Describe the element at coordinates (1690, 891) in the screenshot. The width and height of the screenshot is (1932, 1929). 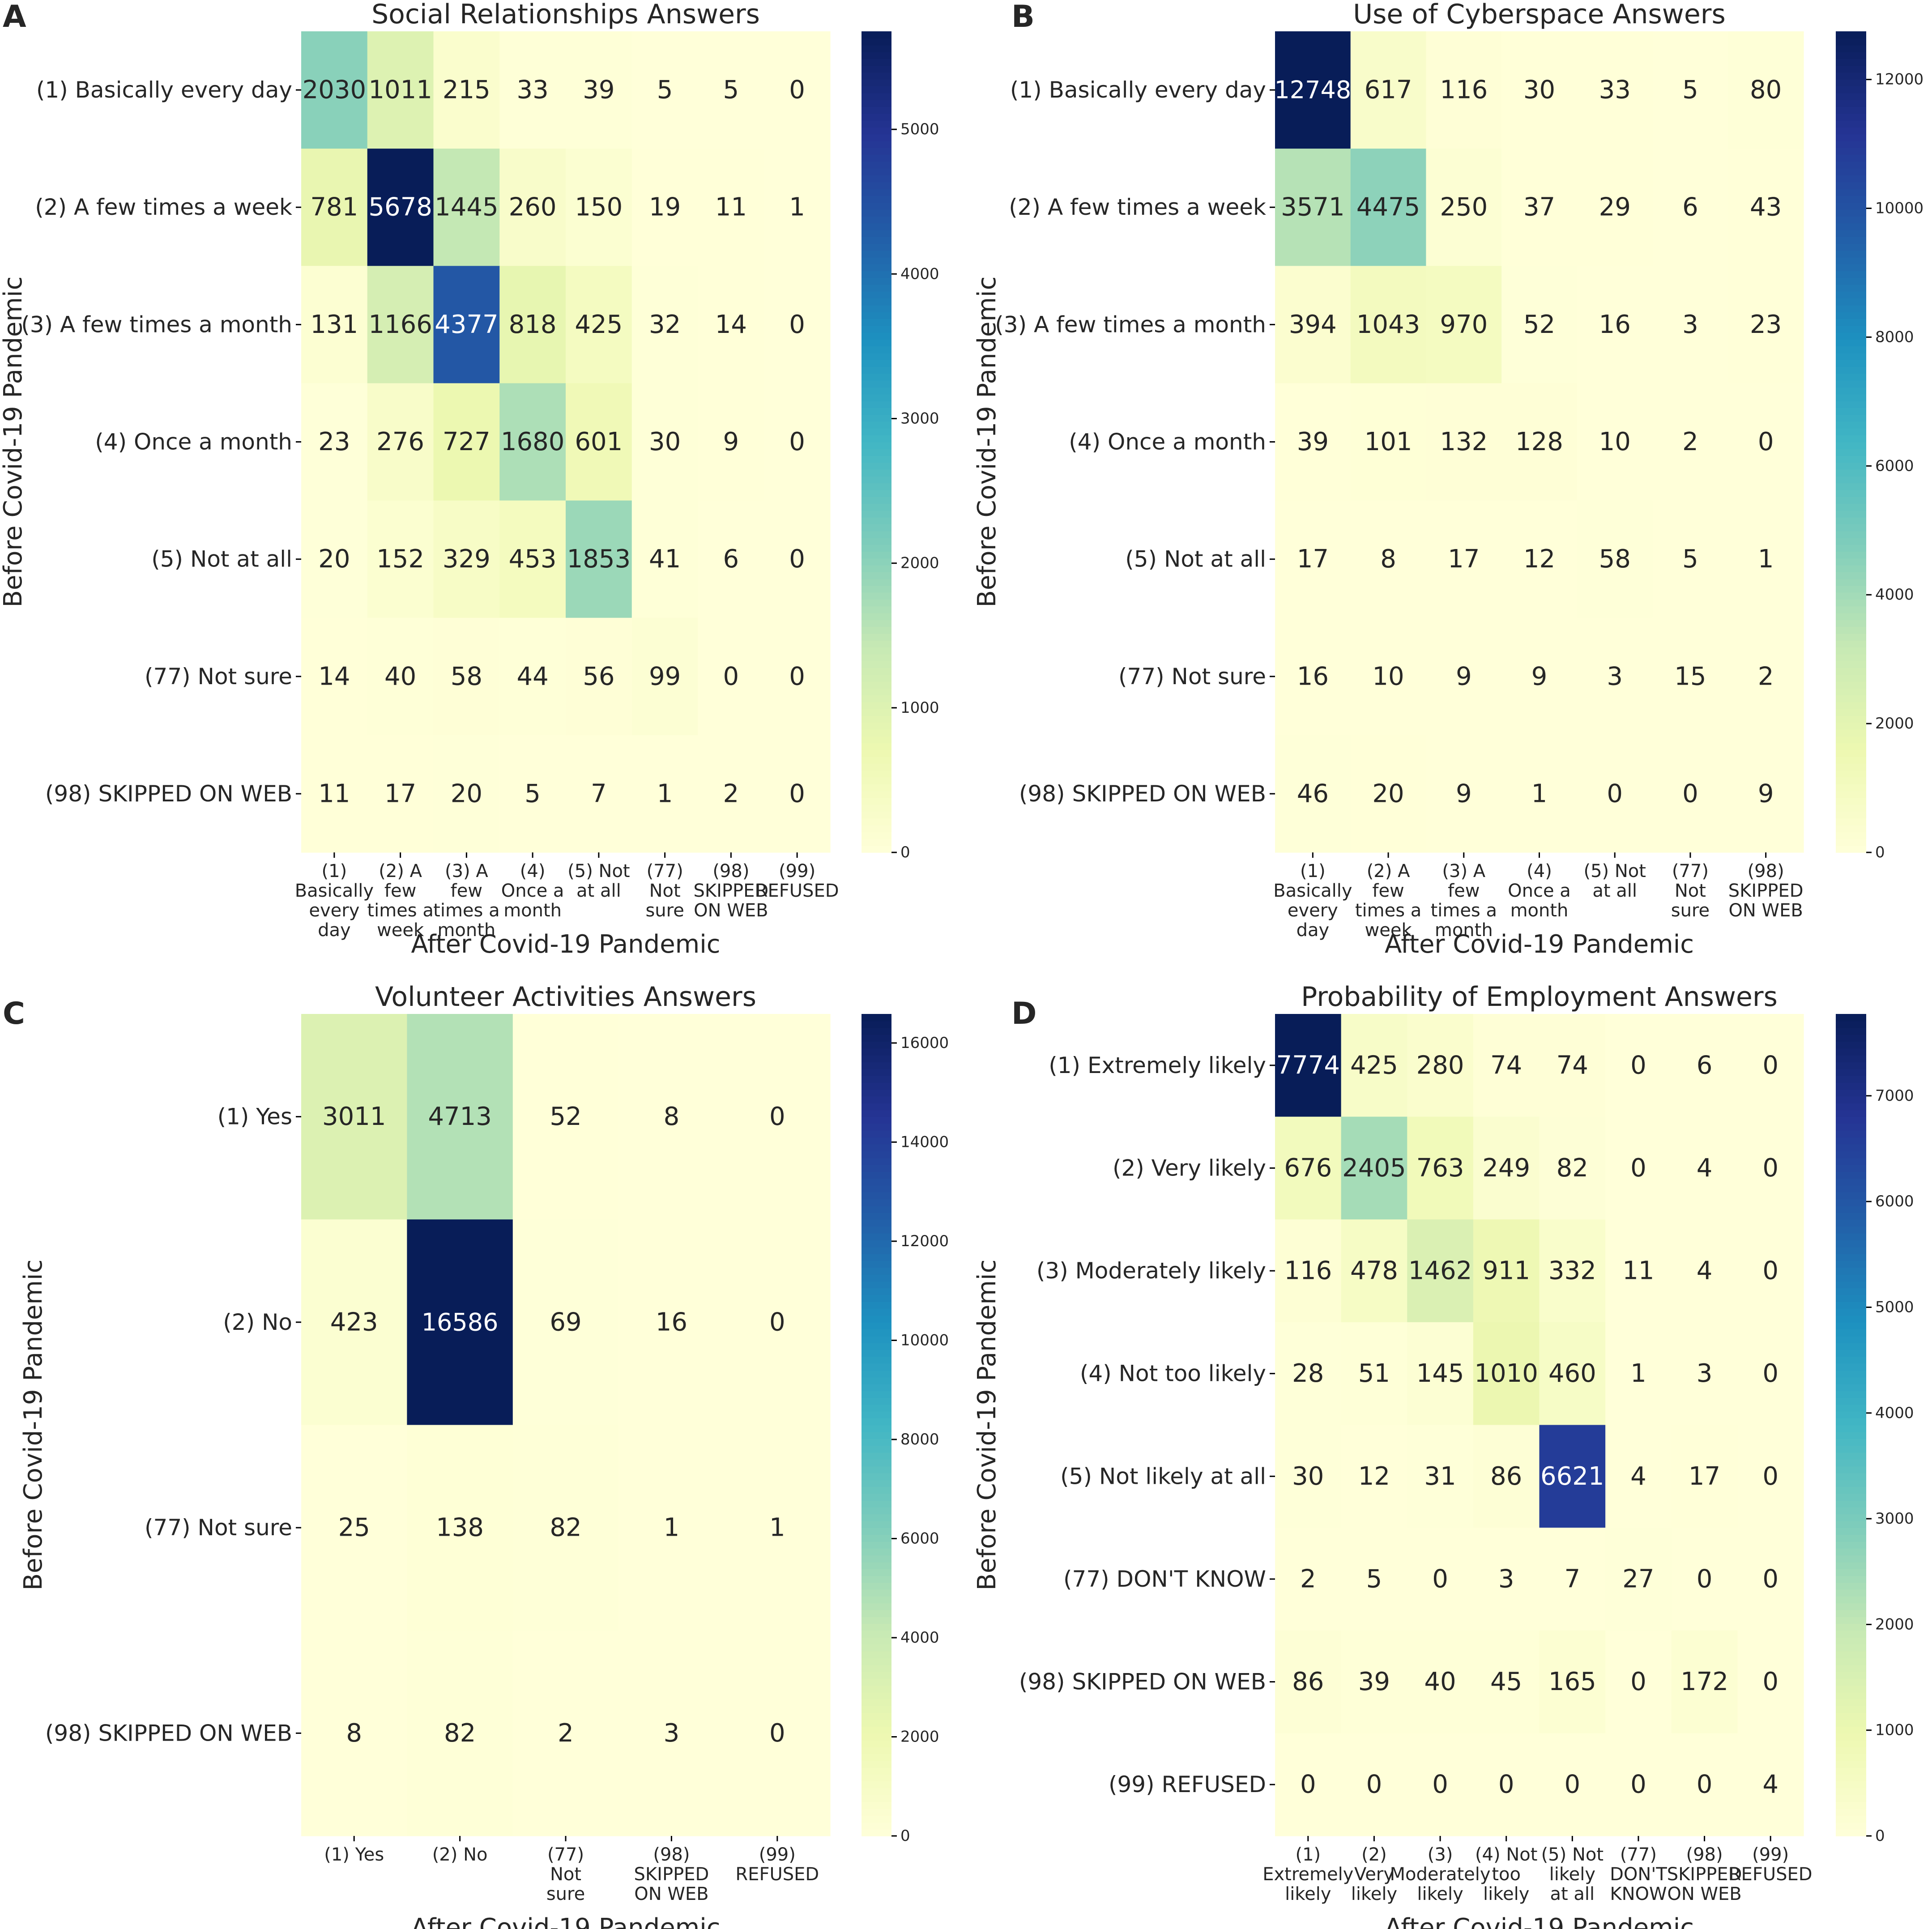
I see `x-tick-label: Not` at that location.